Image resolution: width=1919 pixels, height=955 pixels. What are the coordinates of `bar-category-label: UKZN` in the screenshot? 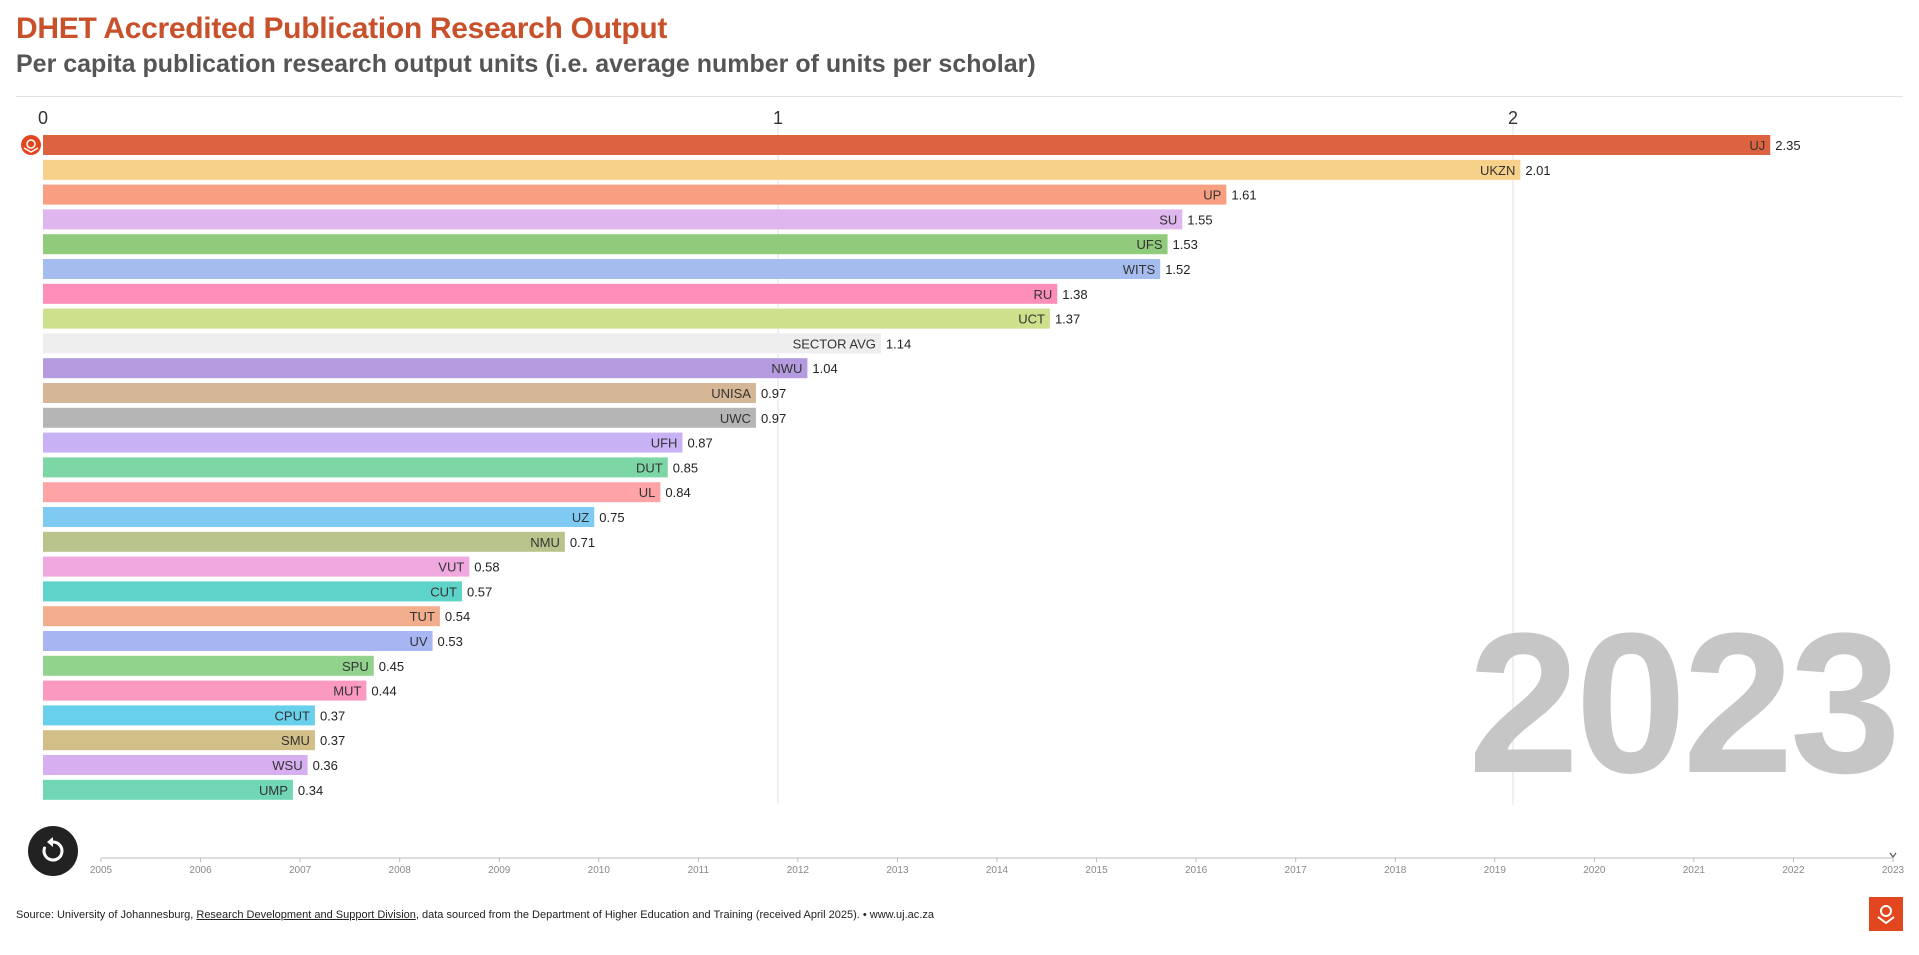 It's located at (1497, 170).